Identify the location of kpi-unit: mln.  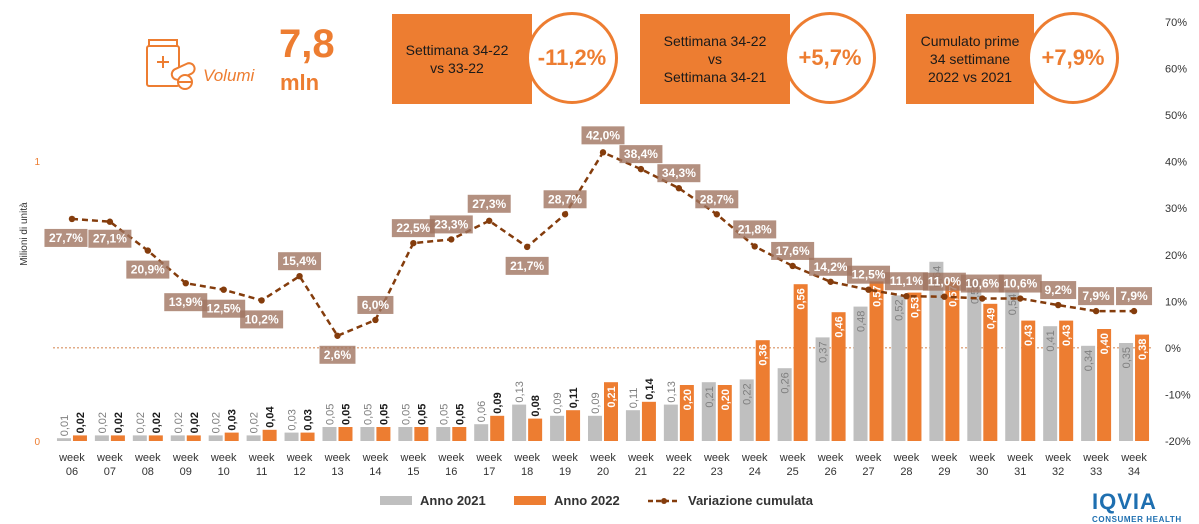
(300, 82).